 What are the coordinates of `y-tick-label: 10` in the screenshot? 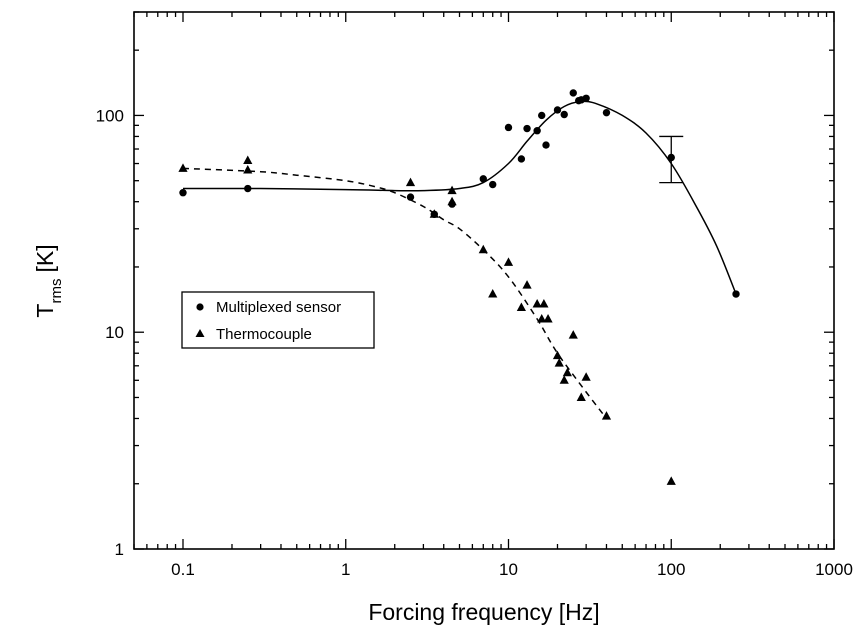 It's located at (114, 332).